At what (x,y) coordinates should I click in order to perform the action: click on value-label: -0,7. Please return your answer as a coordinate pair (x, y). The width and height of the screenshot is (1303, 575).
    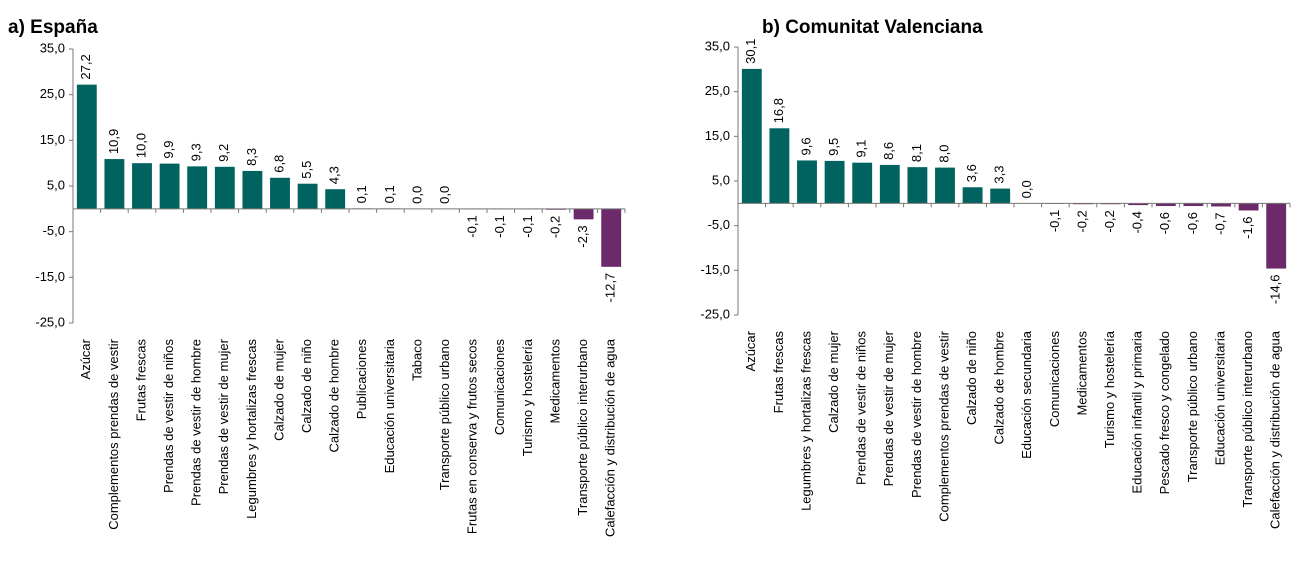
    Looking at the image, I should click on (1219, 223).